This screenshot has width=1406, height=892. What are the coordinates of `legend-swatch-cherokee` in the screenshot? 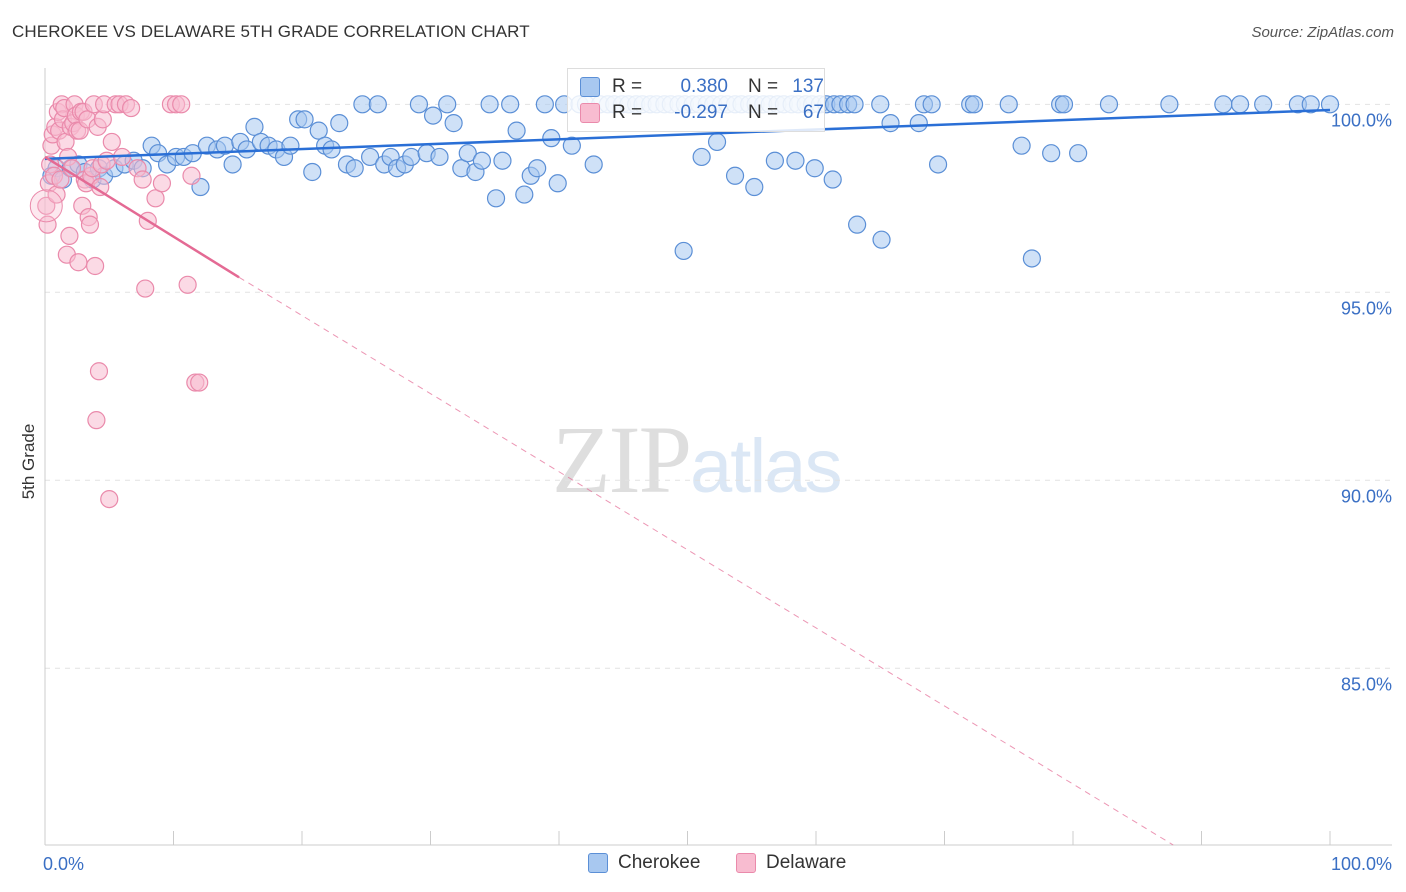 It's located at (598, 863).